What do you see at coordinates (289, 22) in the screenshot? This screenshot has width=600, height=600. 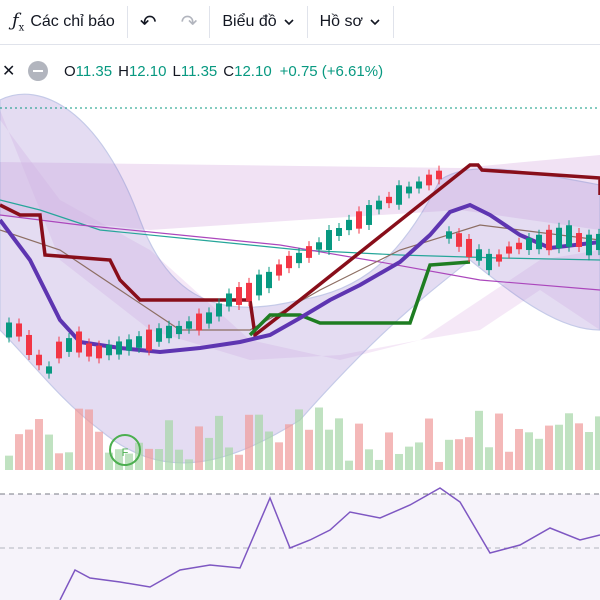 I see `chevron-down-icon` at bounding box center [289, 22].